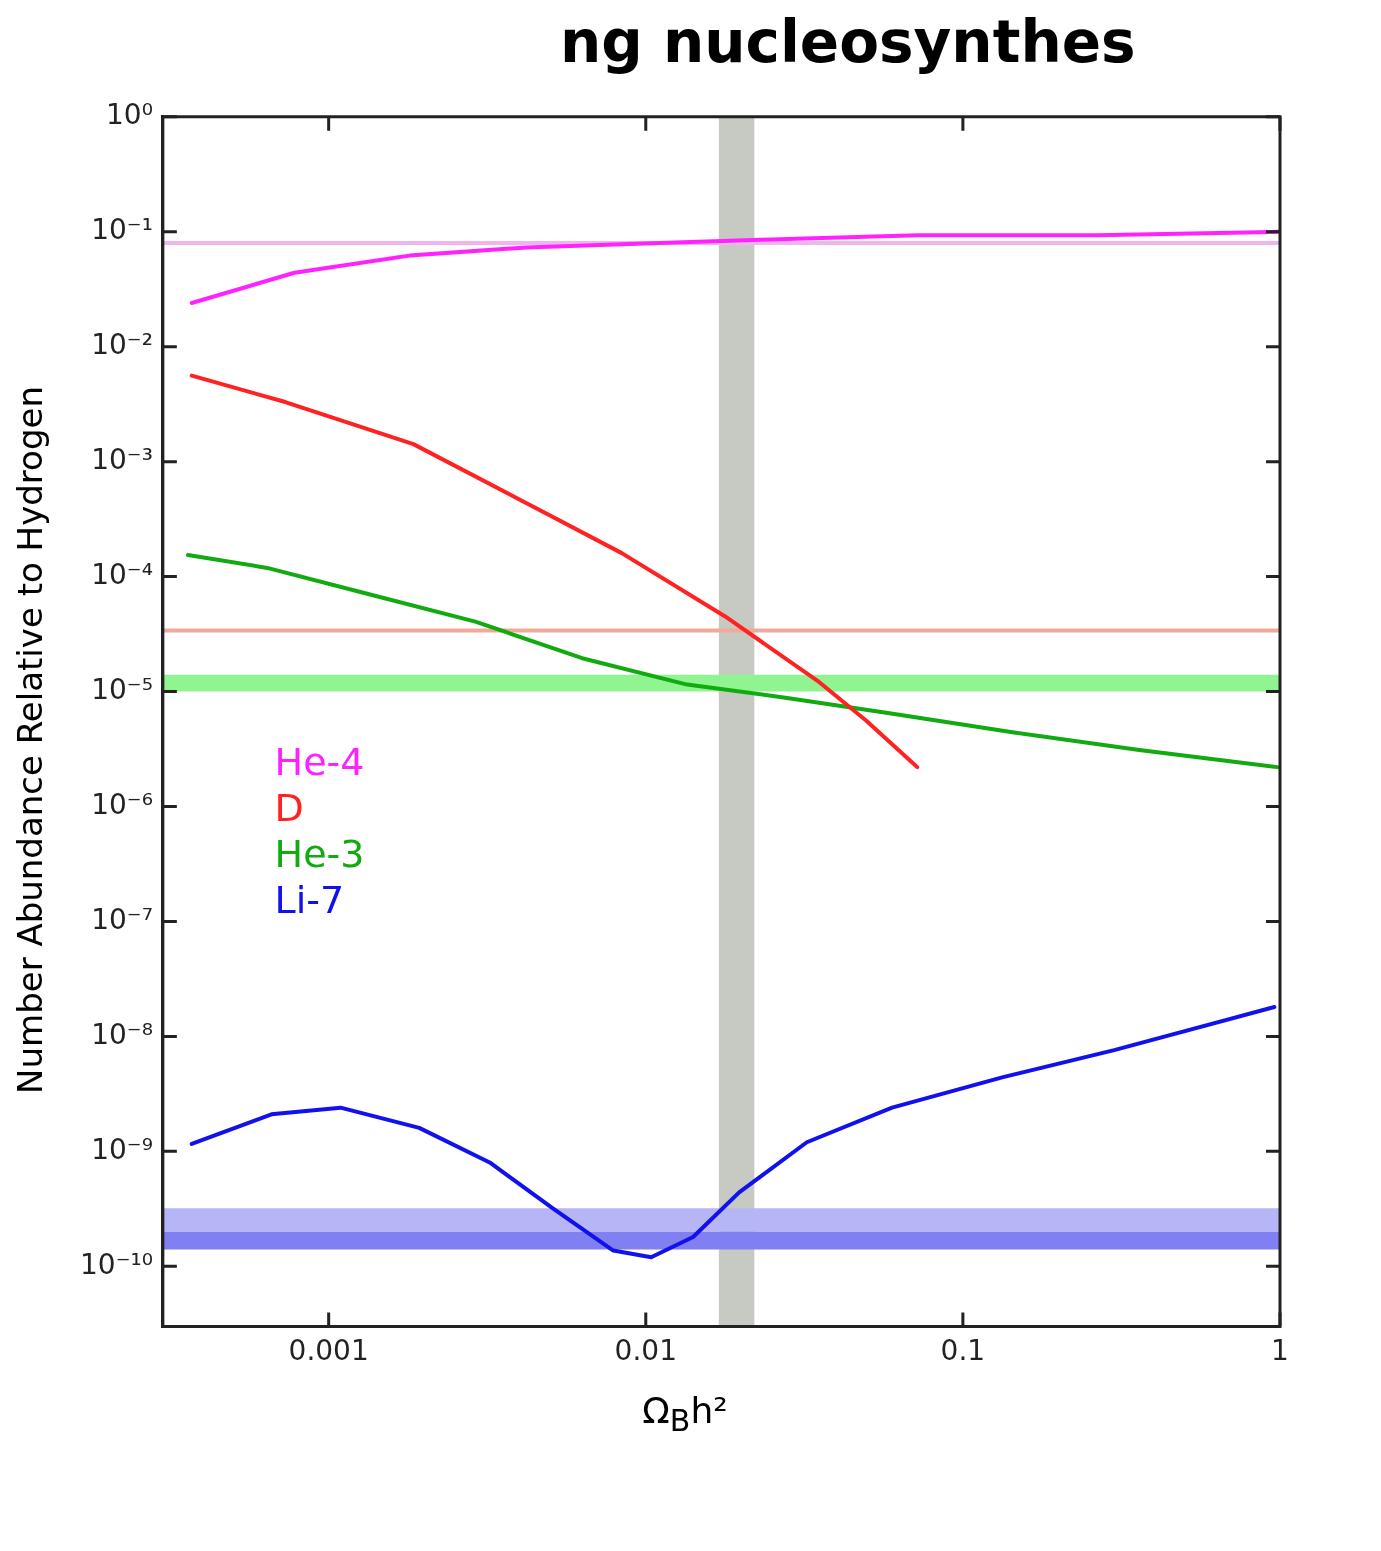 This screenshot has width=1381, height=1551. I want to click on y-tick-label: 10⁻⁷, so click(122, 919).